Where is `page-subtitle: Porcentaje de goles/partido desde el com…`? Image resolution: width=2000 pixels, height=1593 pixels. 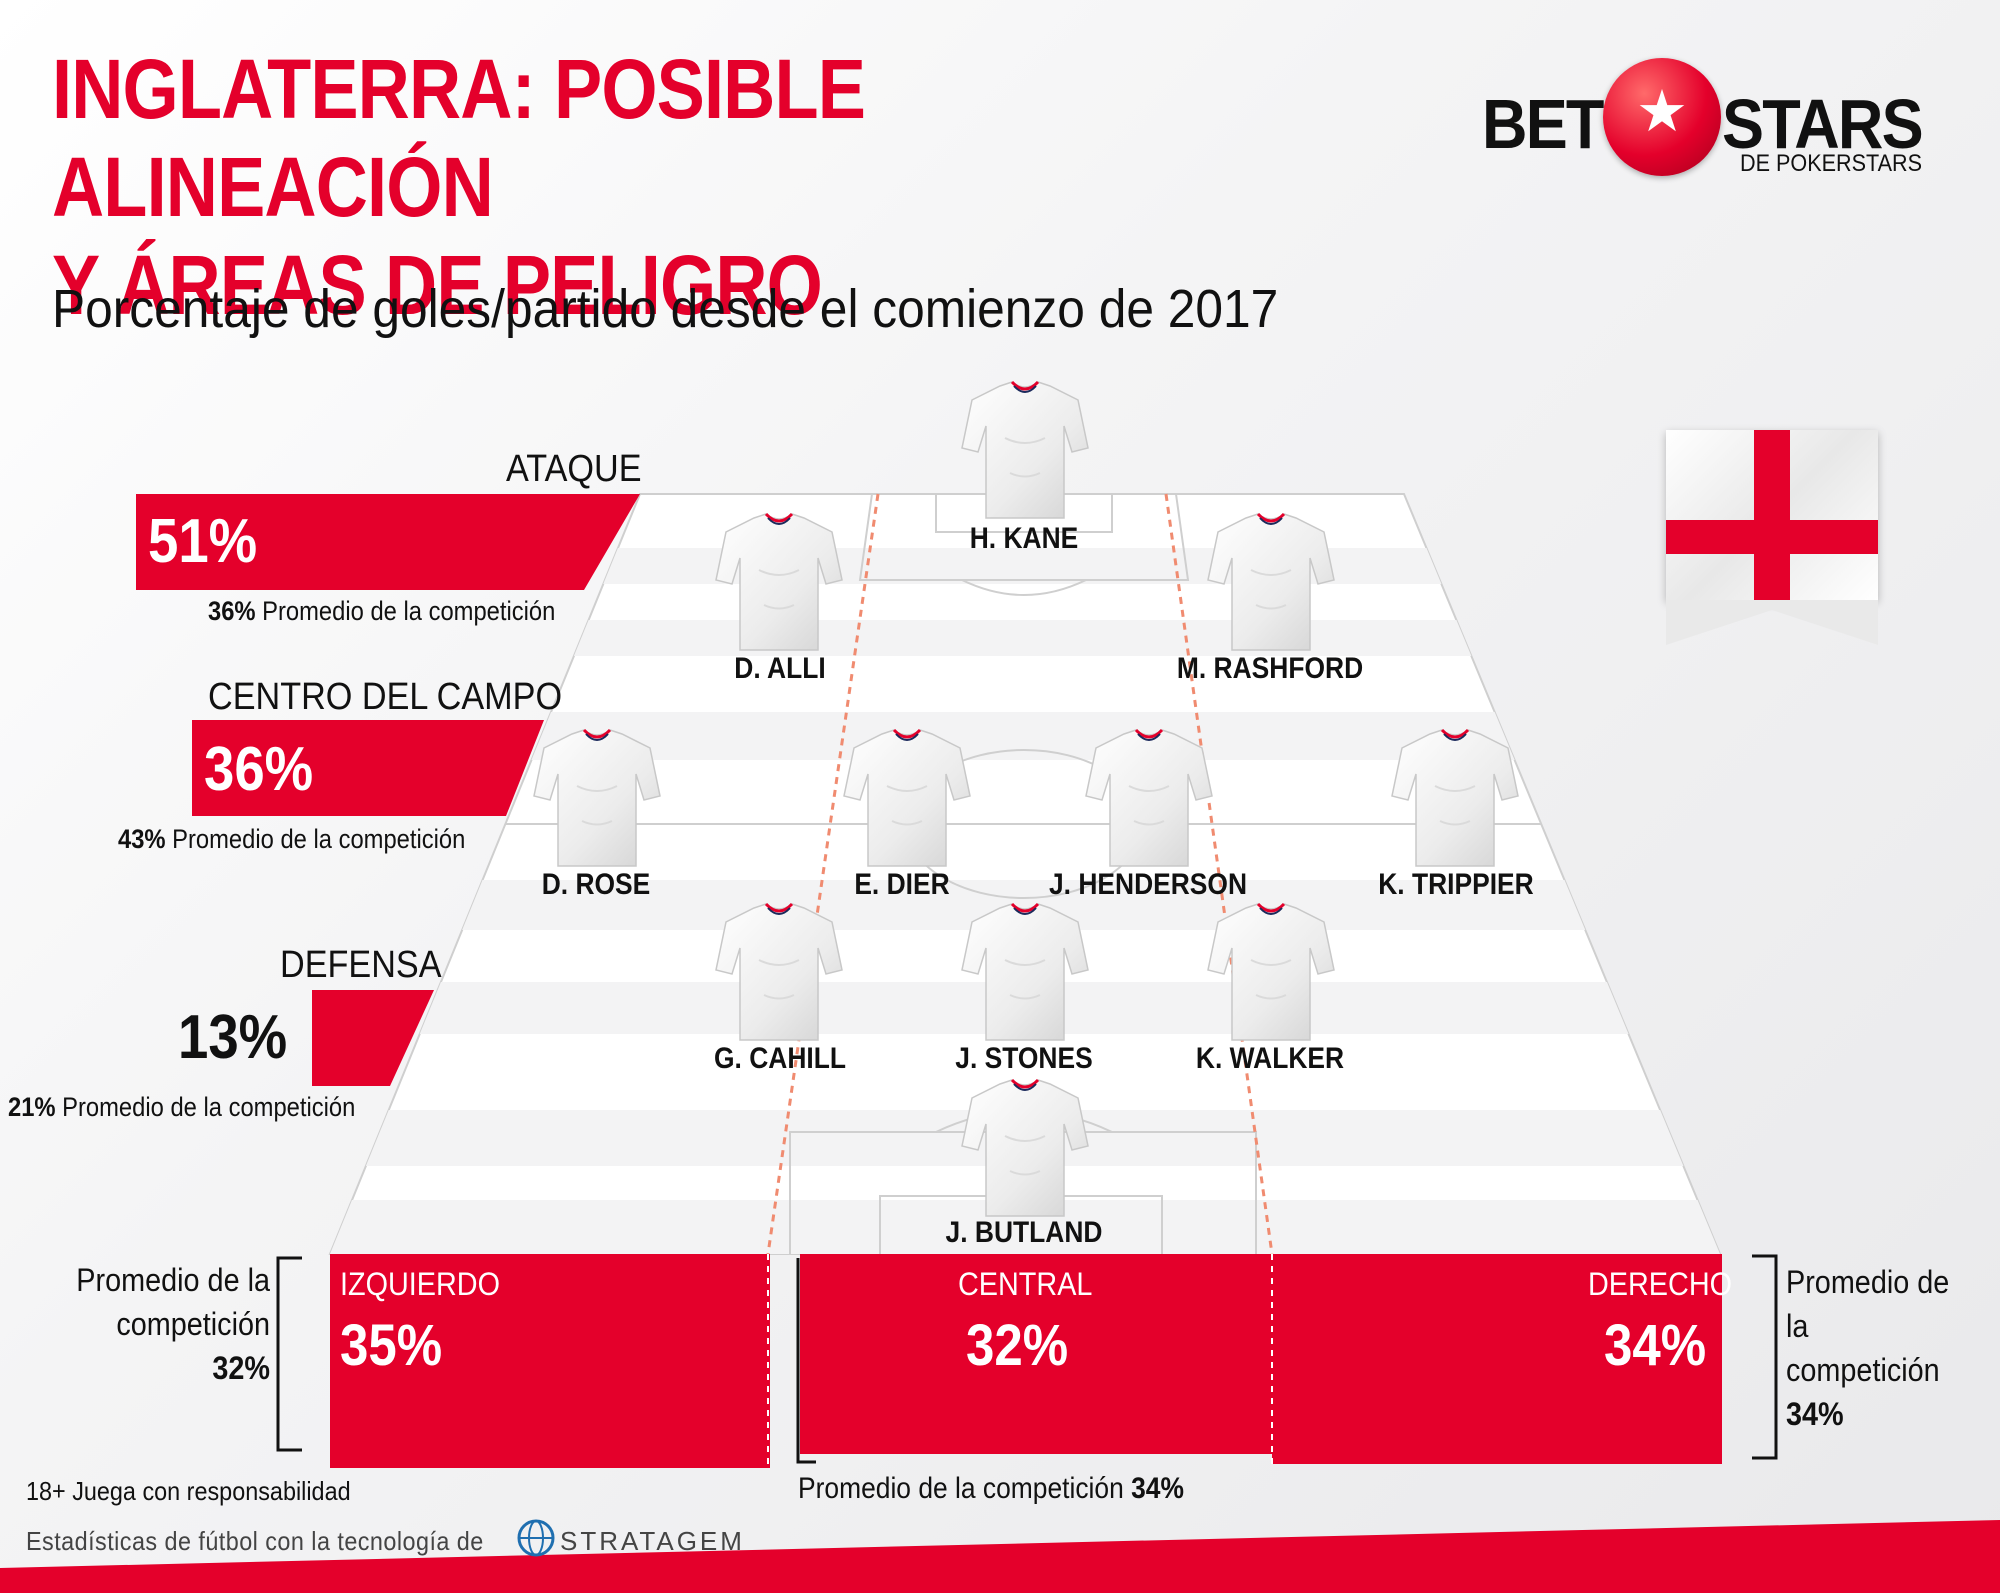 page-subtitle: Porcentaje de goles/partido desde el com… is located at coordinates (665, 309).